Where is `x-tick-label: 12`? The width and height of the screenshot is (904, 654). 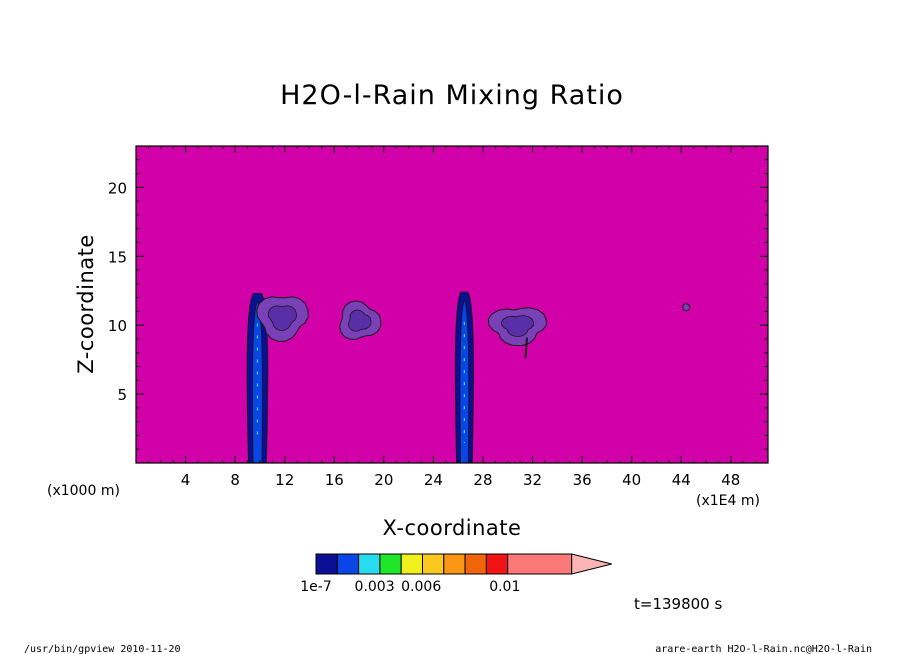 x-tick-label: 12 is located at coordinates (284, 480).